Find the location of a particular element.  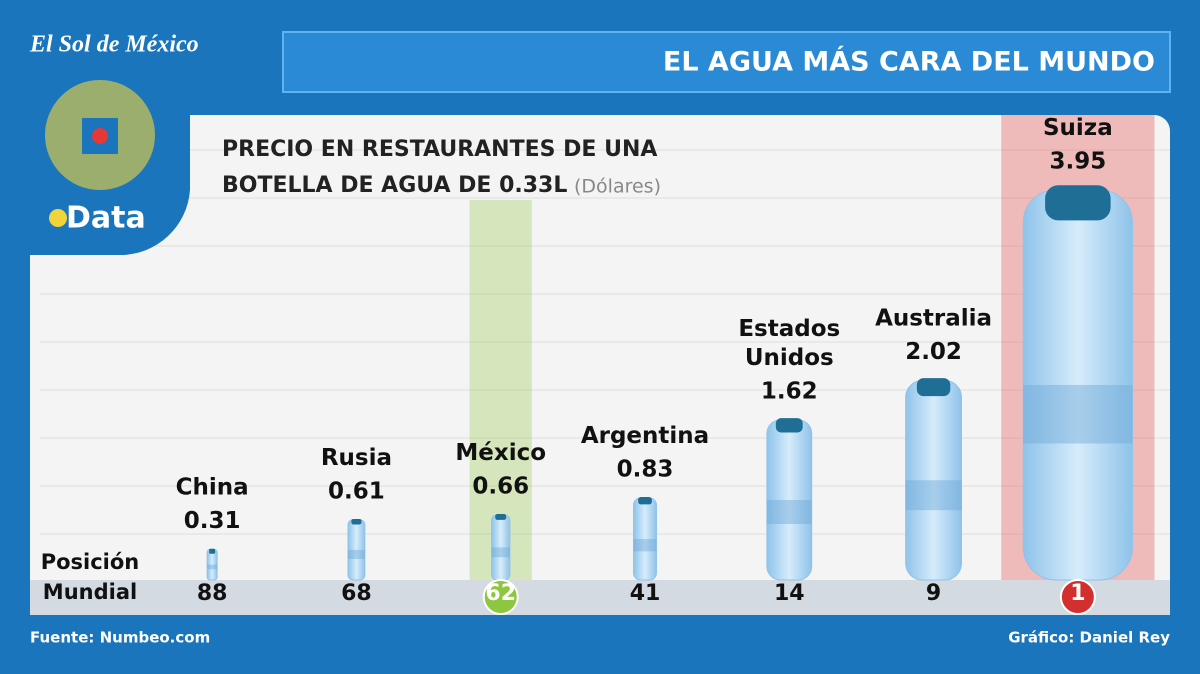

chart-title: EL AGUA MÁS CARA DEL MUNDO is located at coordinates (909, 62).